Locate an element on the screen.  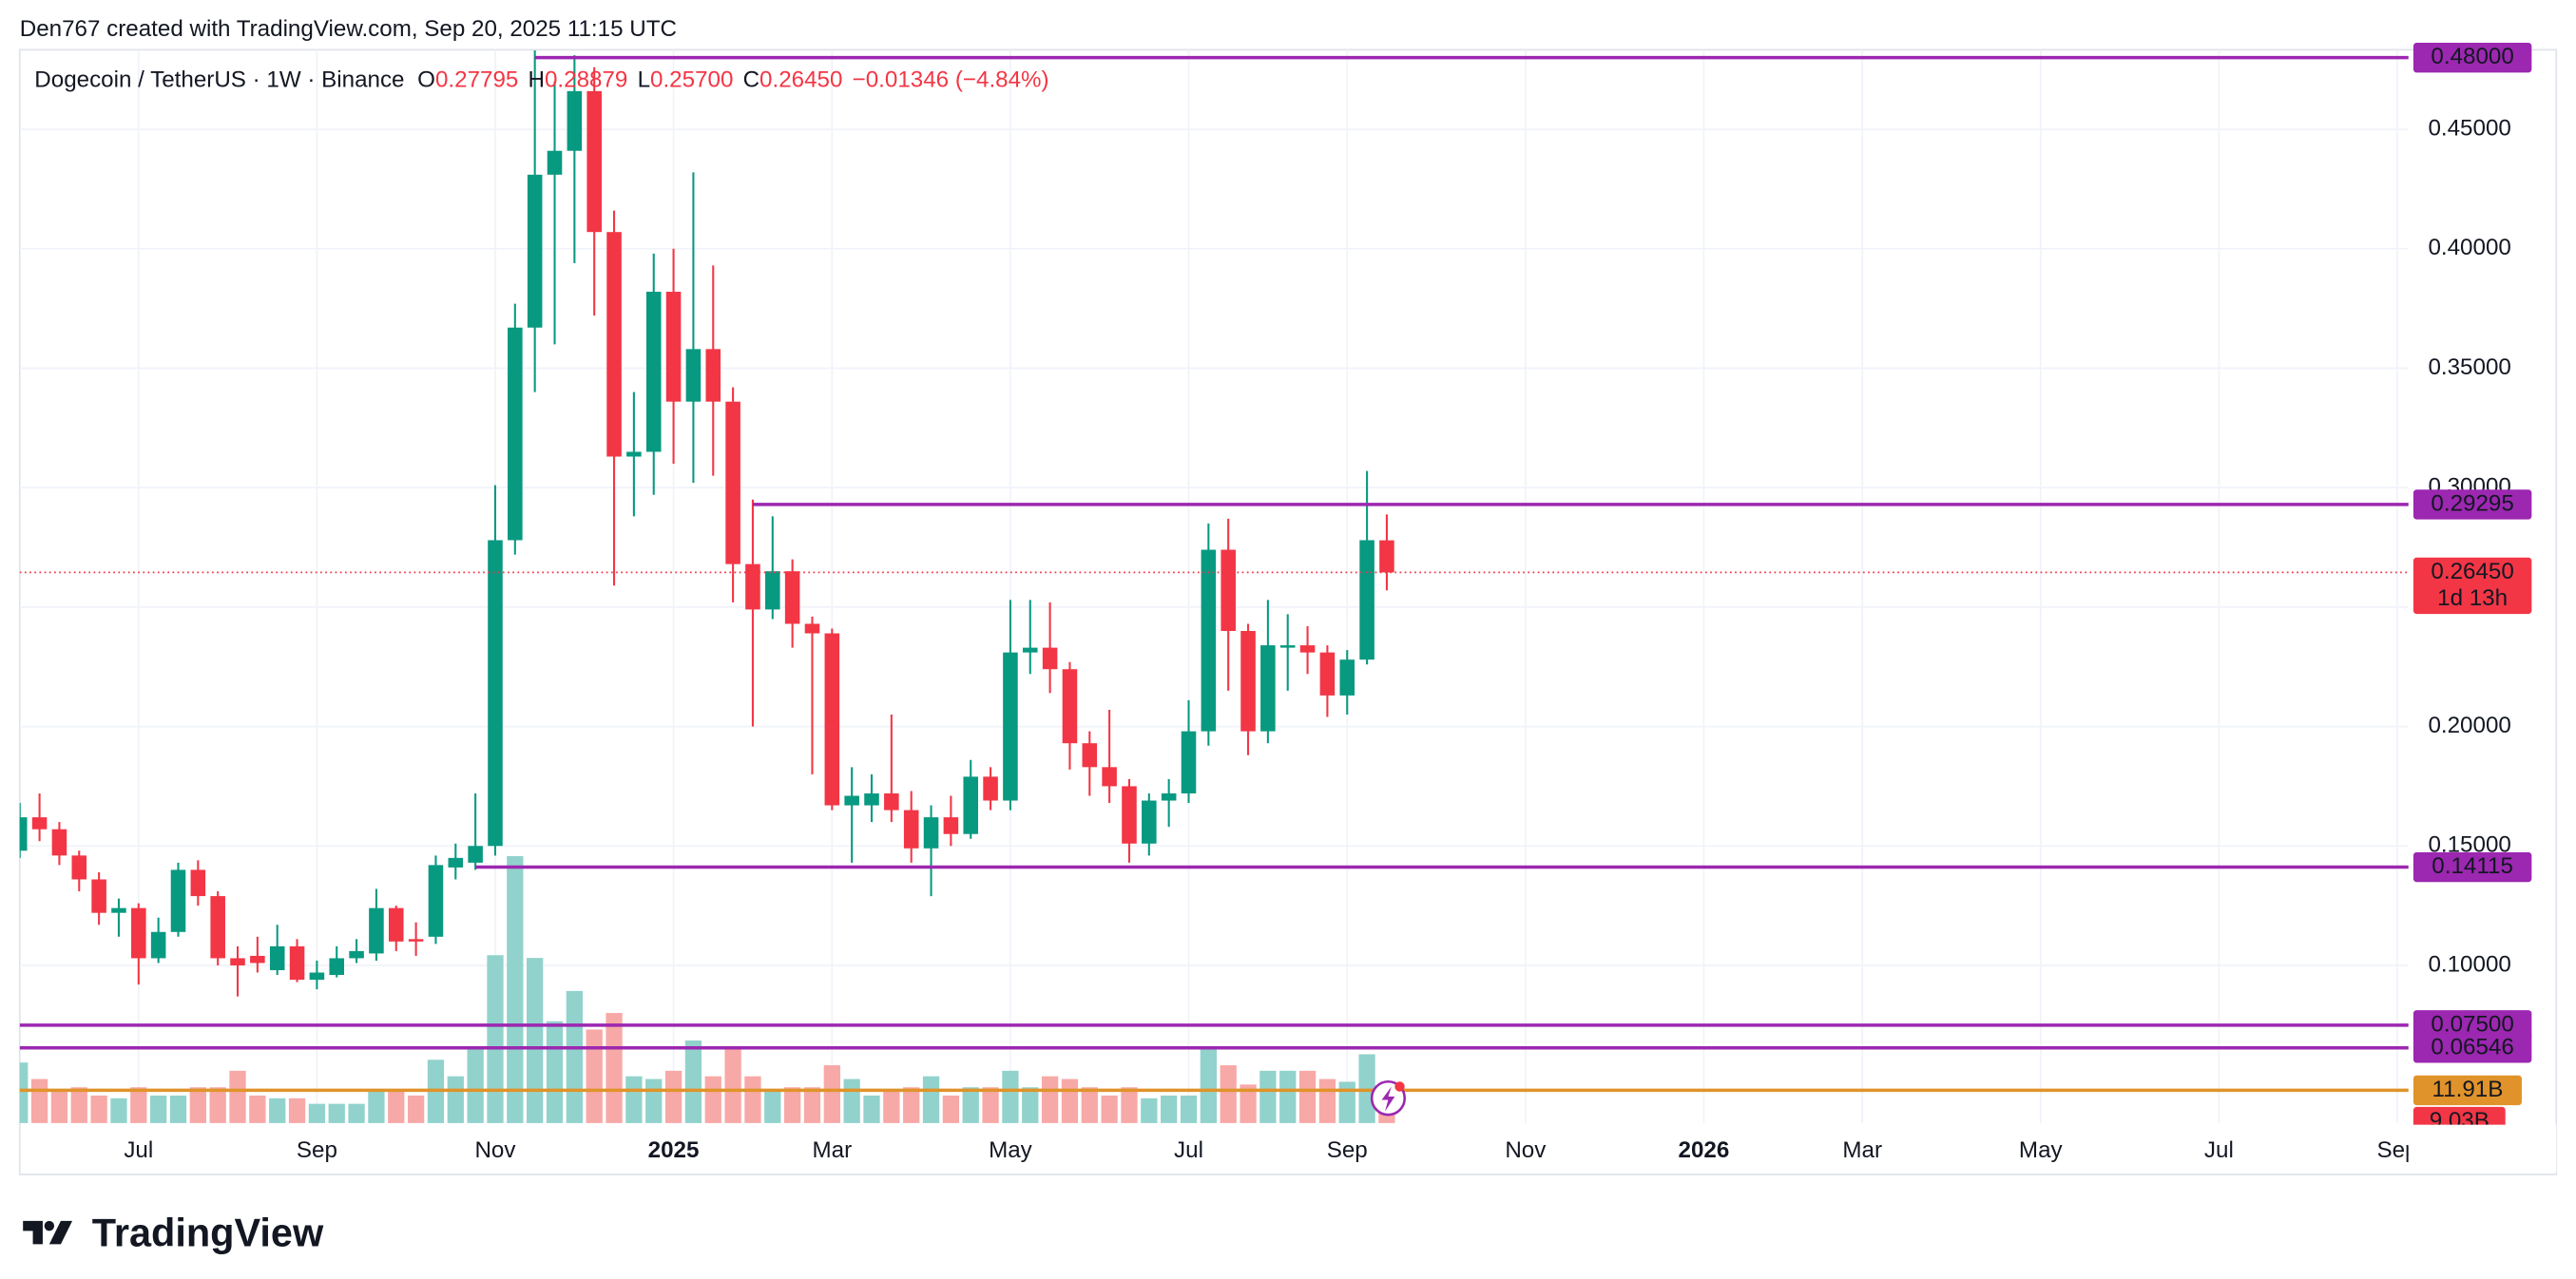
footer-brand: TradingView is located at coordinates (208, 1232).